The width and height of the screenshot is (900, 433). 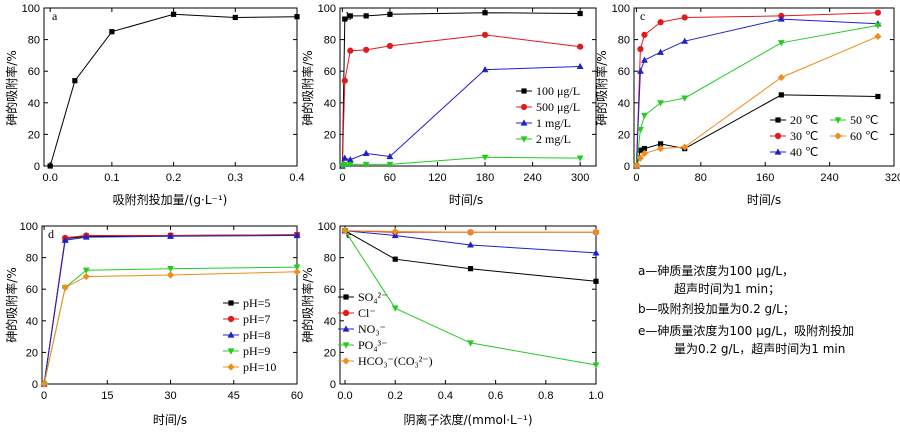 I want to click on x-tick-label: 180, so click(x=485, y=178).